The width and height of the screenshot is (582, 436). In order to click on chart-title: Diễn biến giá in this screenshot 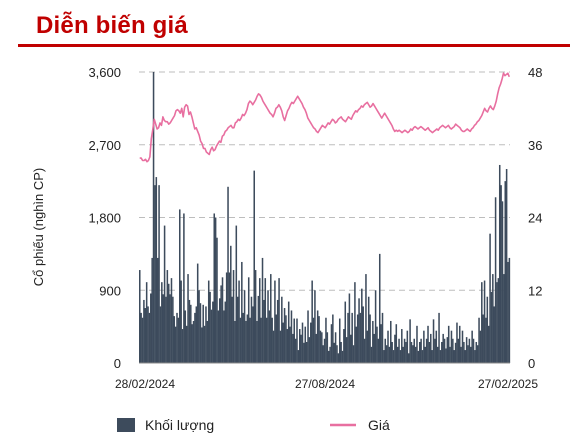, I will do `click(112, 25)`.